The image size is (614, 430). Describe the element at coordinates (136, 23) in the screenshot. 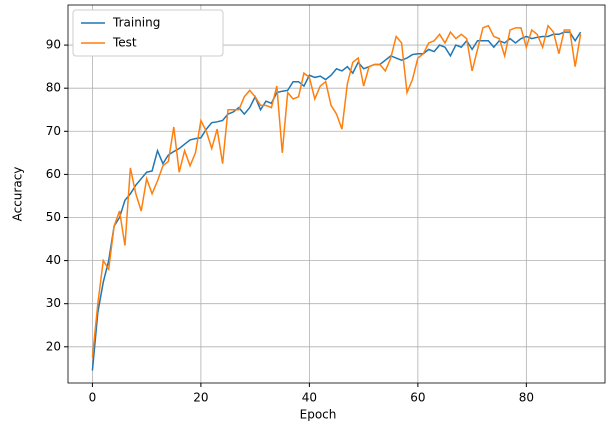

I see `legend-label: Training` at that location.